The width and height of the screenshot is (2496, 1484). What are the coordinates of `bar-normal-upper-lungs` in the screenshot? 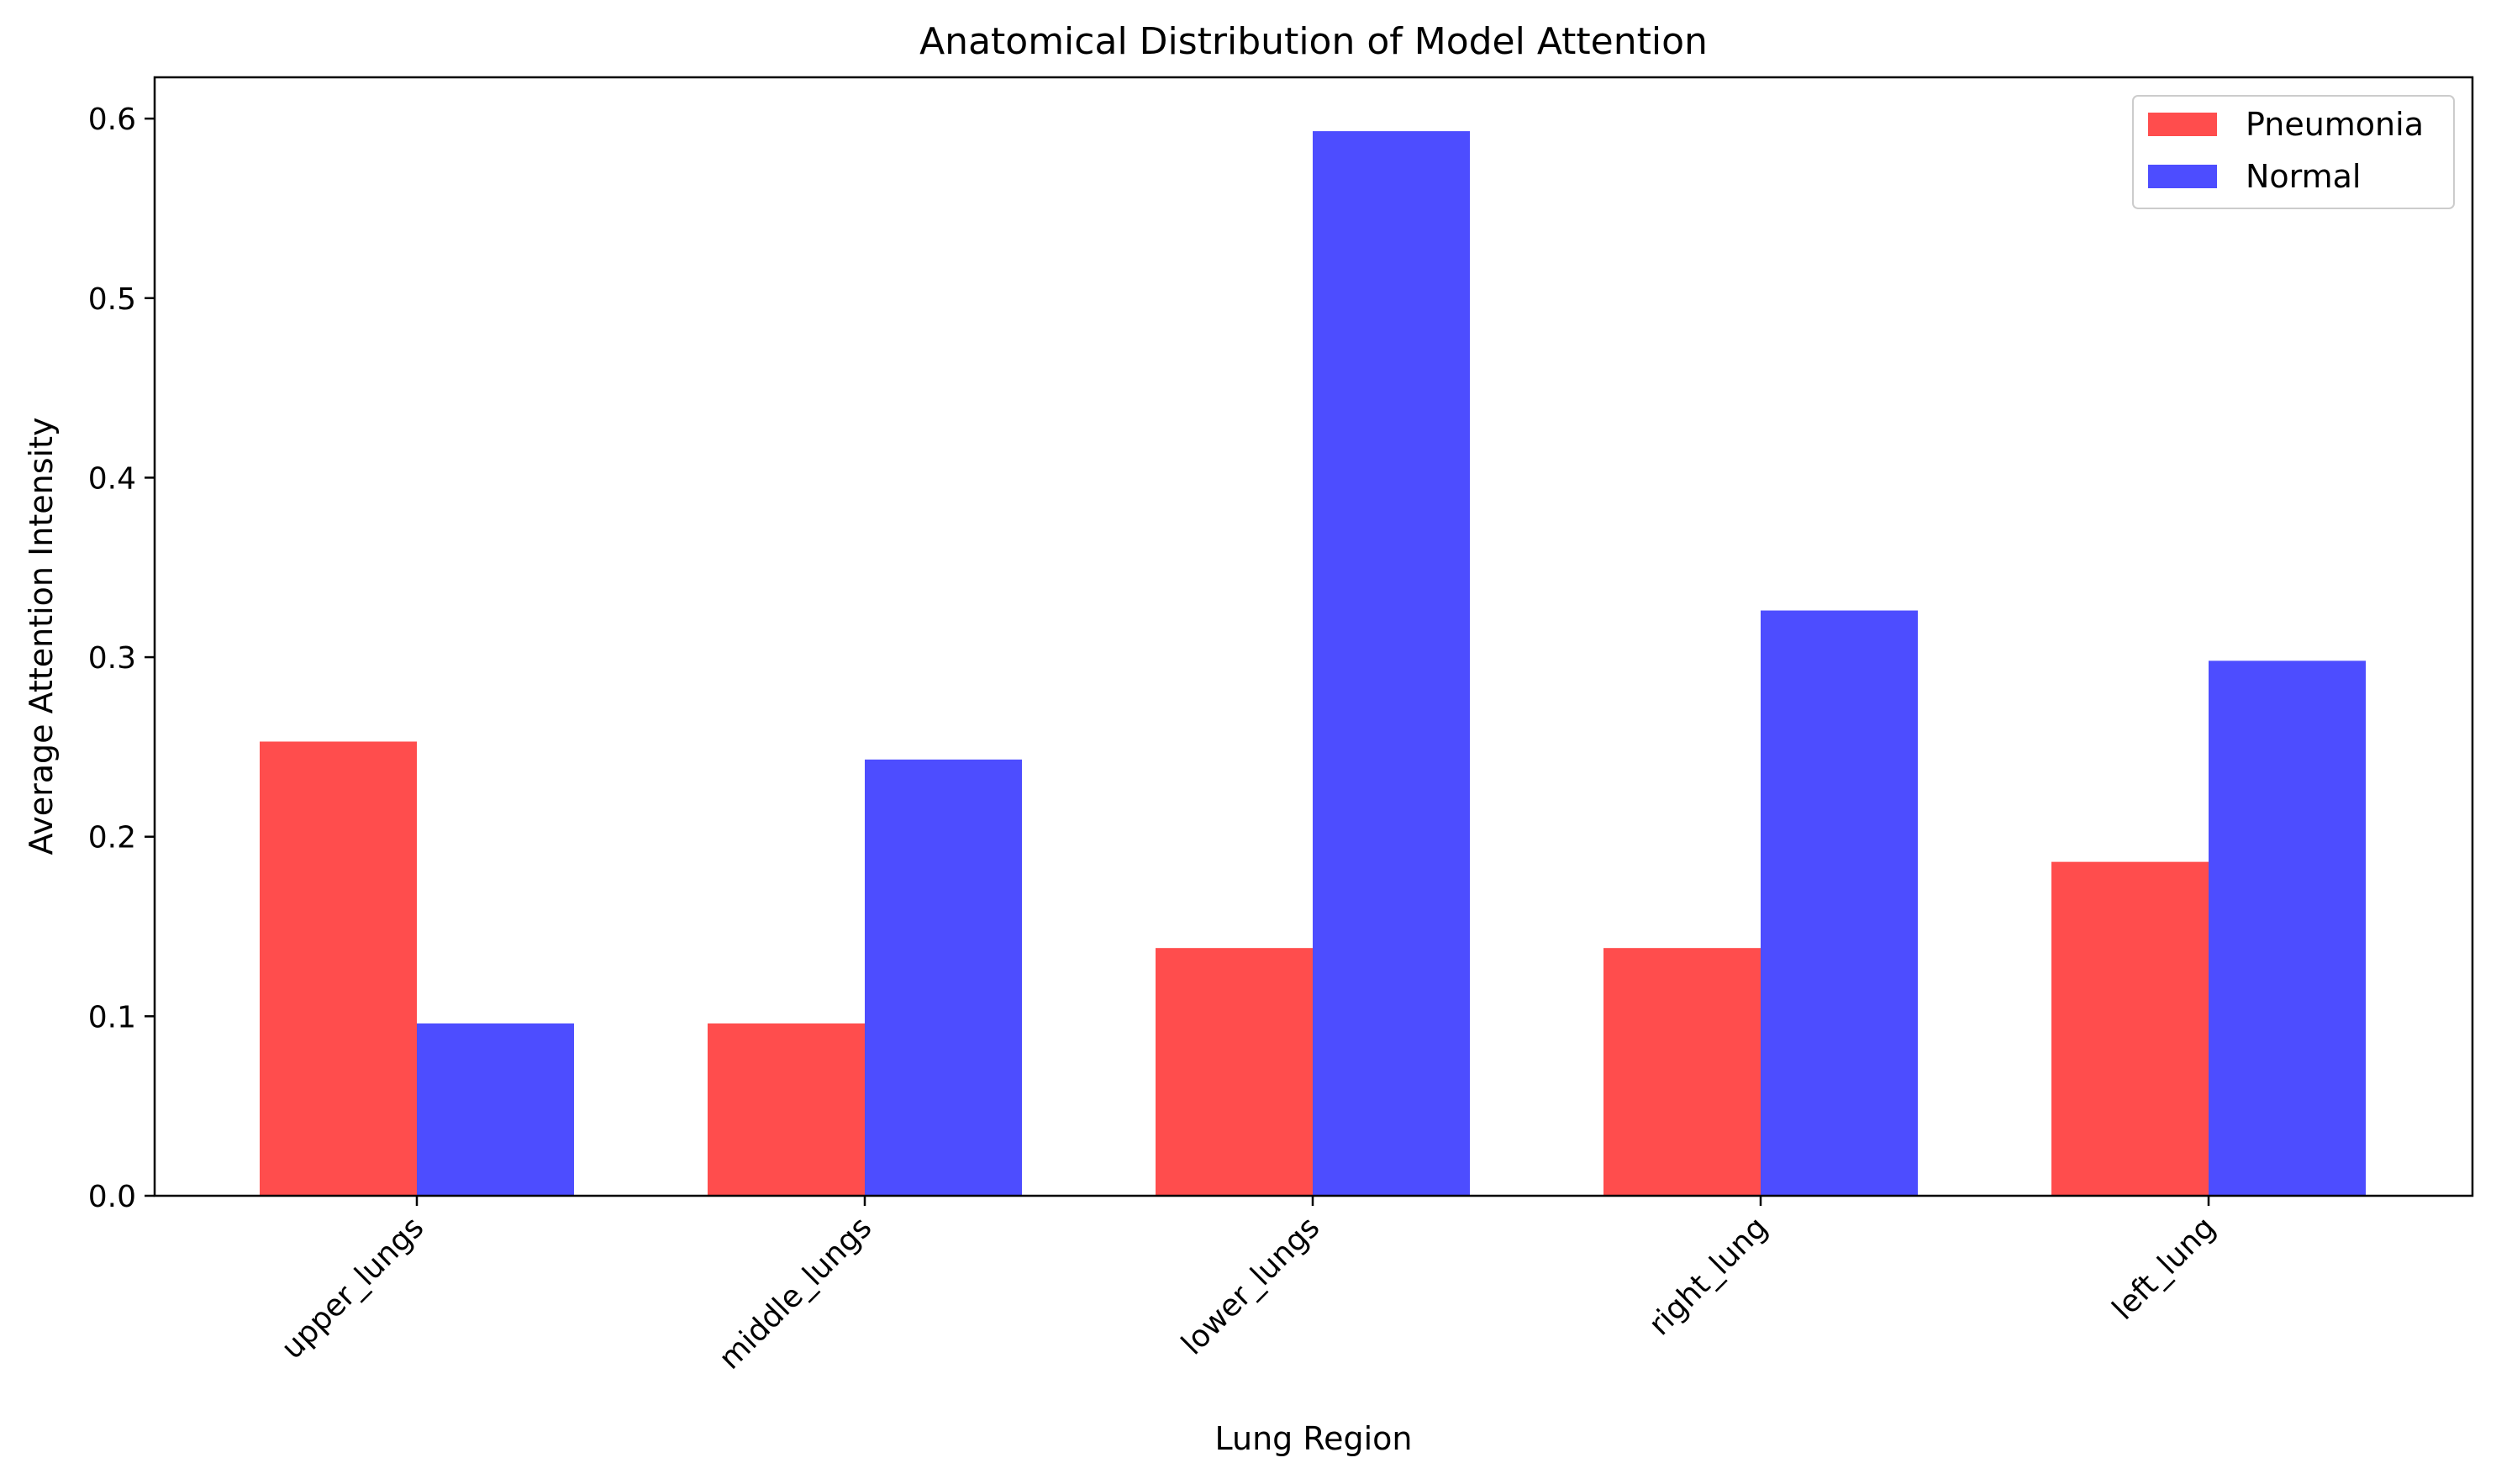 It's located at (496, 1110).